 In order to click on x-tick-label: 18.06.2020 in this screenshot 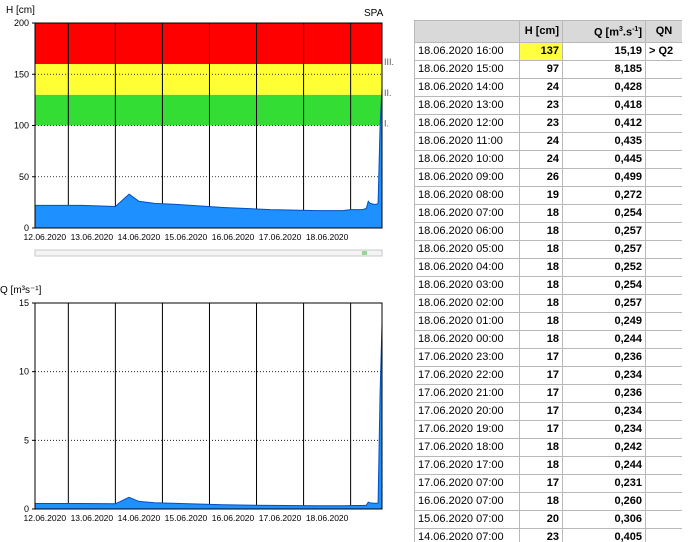, I will do `click(327, 237)`.